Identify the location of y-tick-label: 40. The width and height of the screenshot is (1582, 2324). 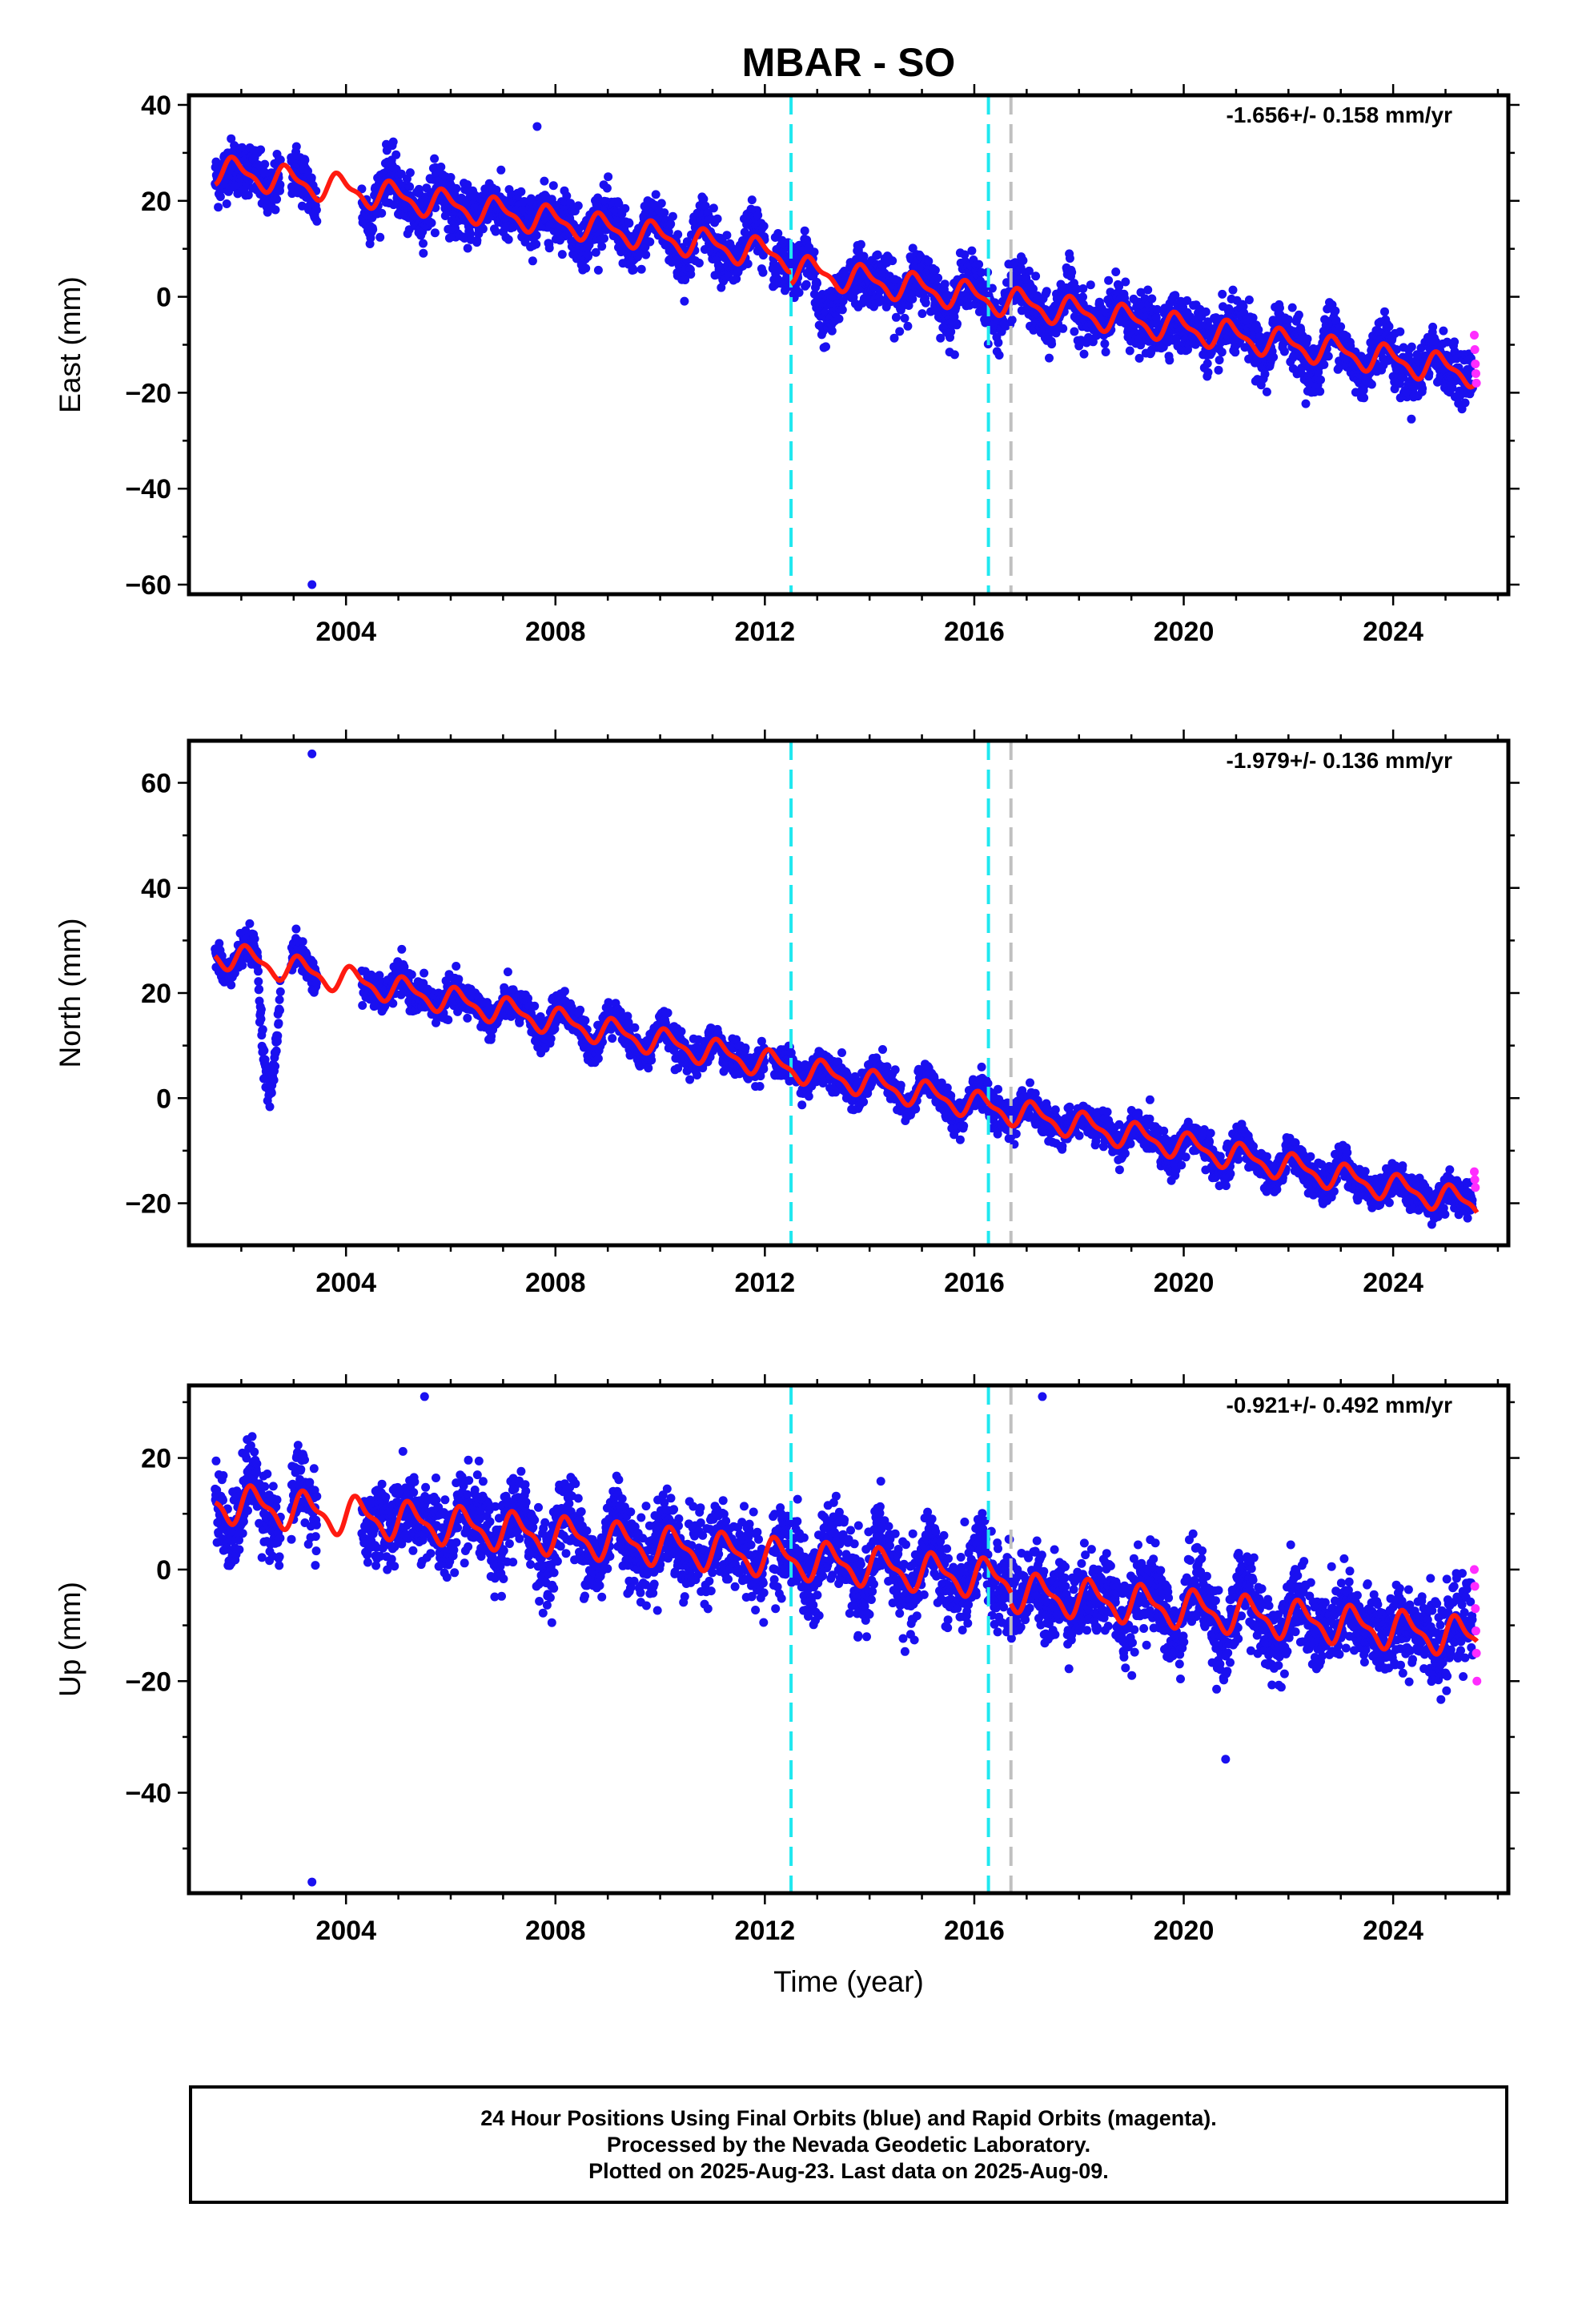
(156, 106).